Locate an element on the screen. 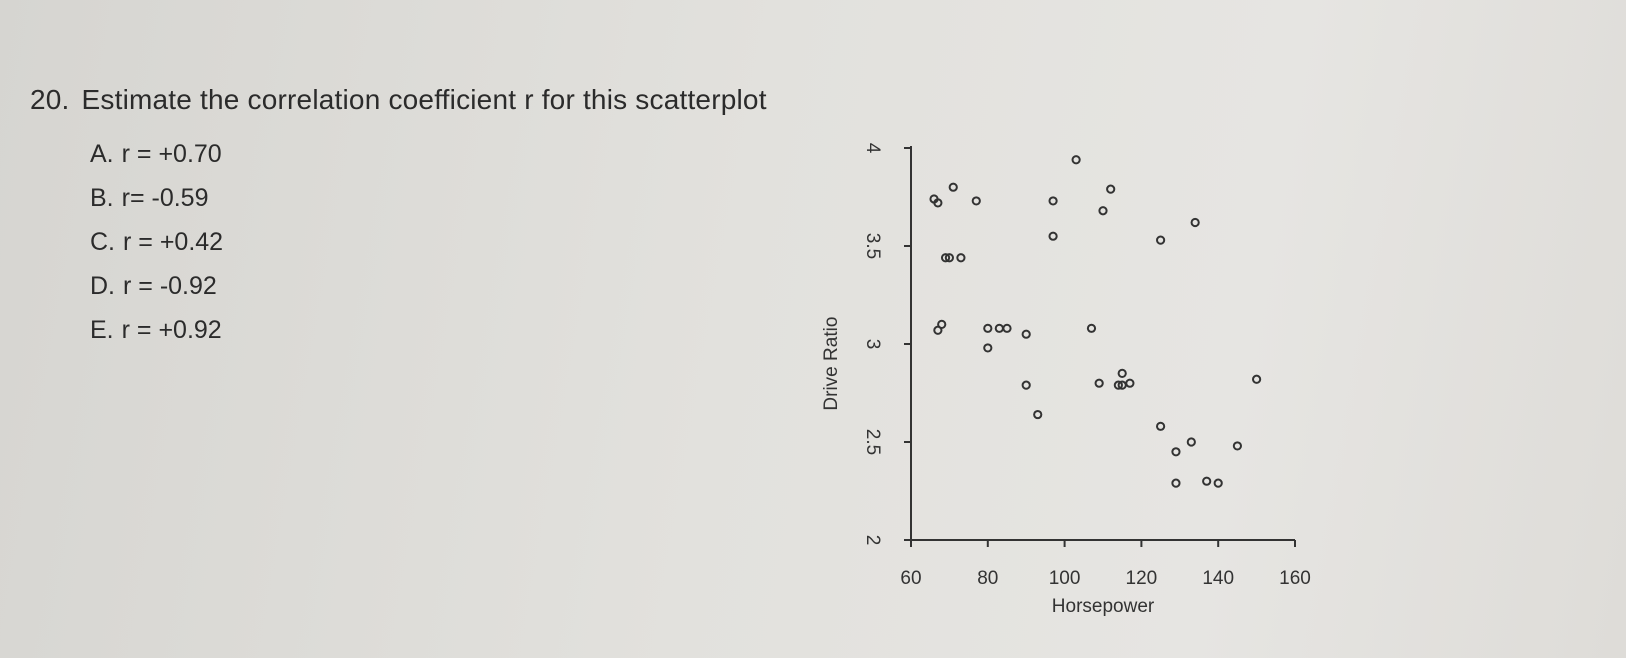 This screenshot has width=1626, height=658. y-tick-label: 3.5 is located at coordinates (872, 246).